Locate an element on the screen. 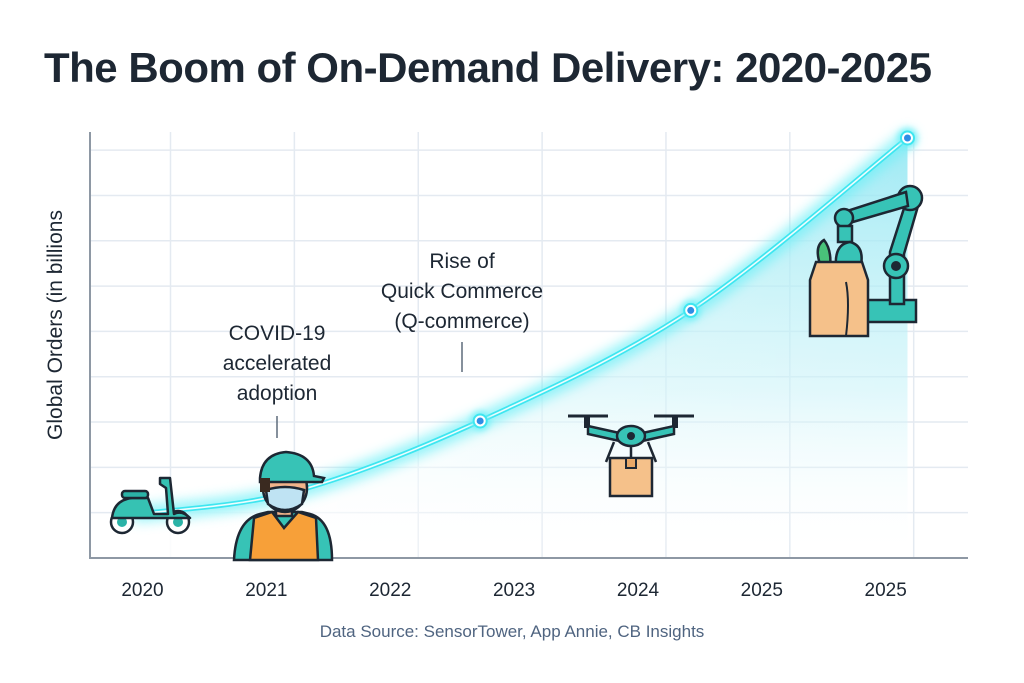  delivery-drone-icon is located at coordinates (631, 456).